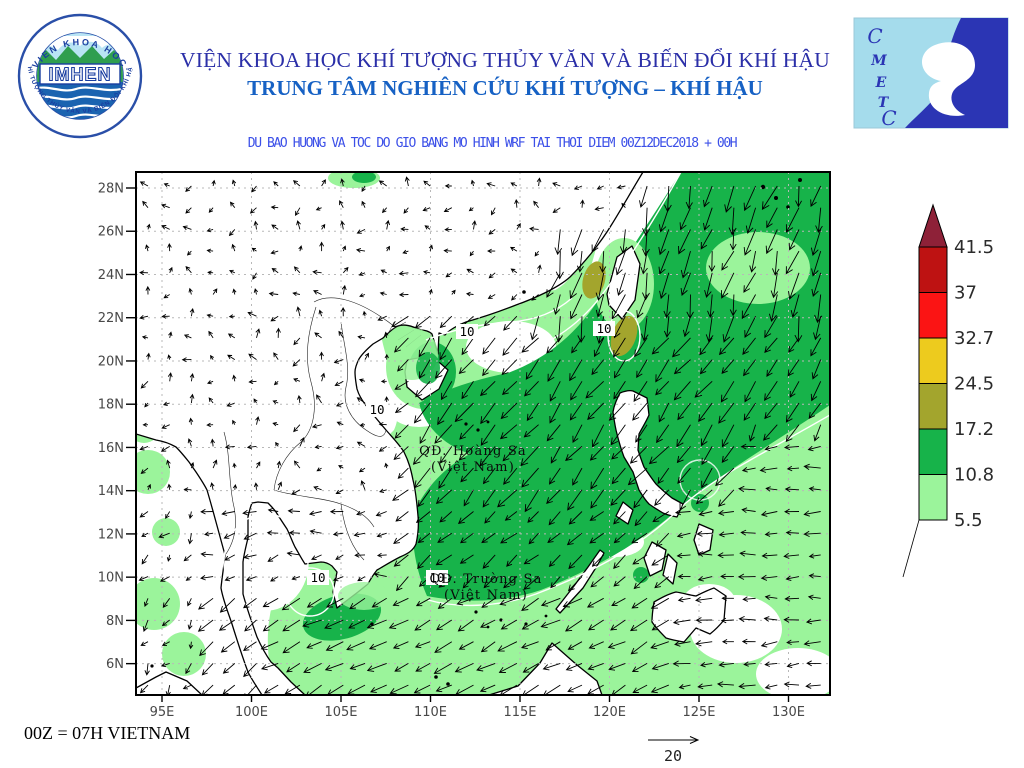 The width and height of the screenshot is (1024, 768). What do you see at coordinates (111, 534) in the screenshot?
I see `lat-tick-label: 12N` at bounding box center [111, 534].